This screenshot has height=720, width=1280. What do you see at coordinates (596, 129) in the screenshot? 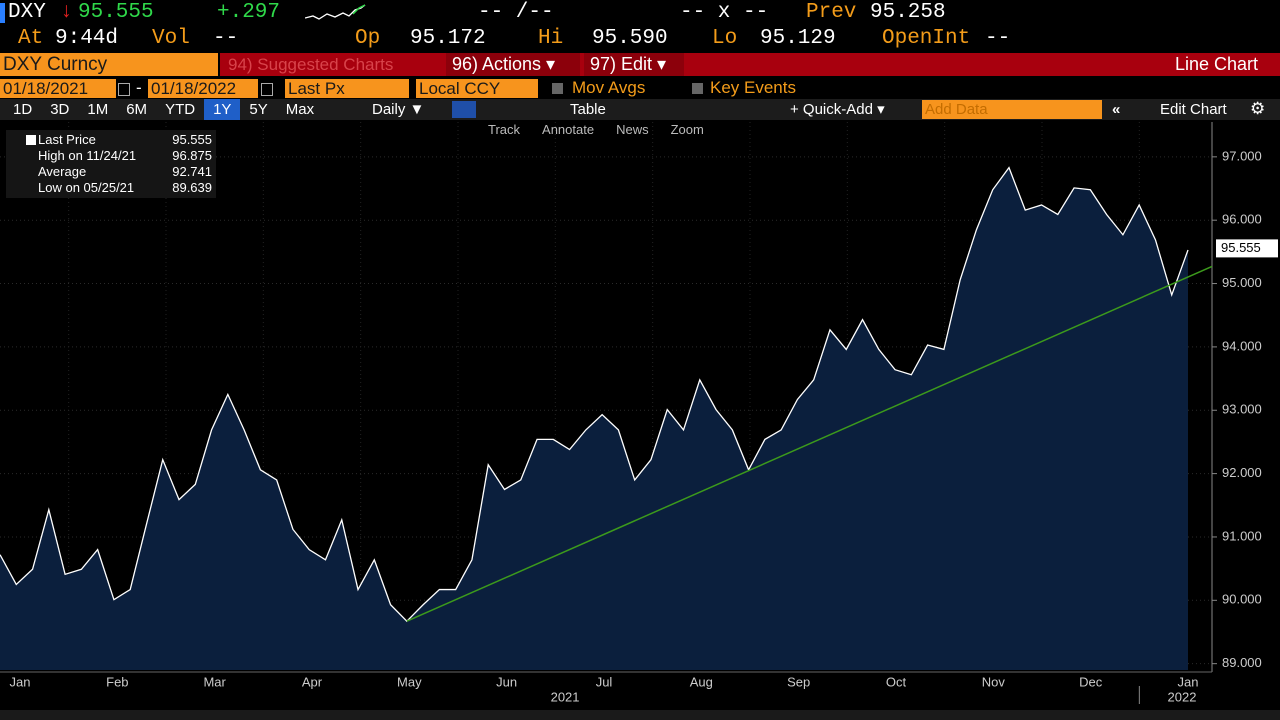
I see `chart-tools: Track Annotate News Zoom` at bounding box center [596, 129].